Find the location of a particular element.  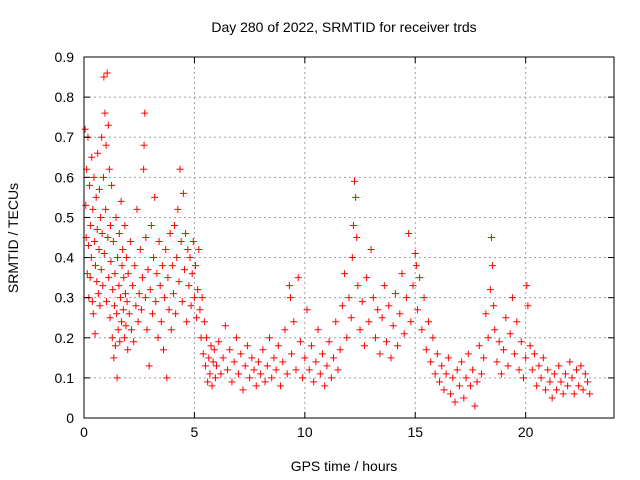

y-tick-label: 0.2 is located at coordinates (65, 338).